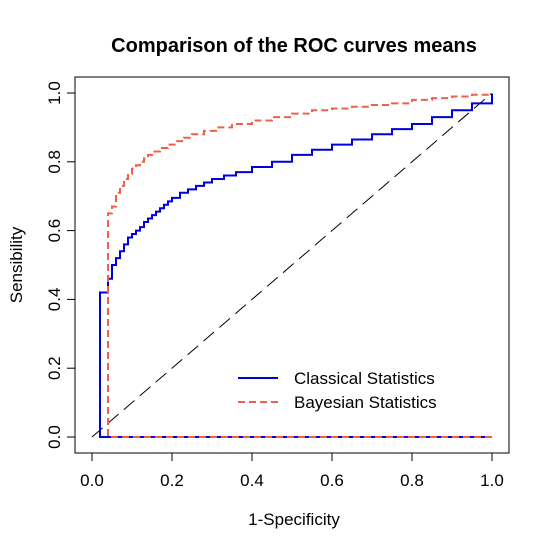  Describe the element at coordinates (294, 46) in the screenshot. I see `chart-title: Comparison of the ROC curves means` at that location.